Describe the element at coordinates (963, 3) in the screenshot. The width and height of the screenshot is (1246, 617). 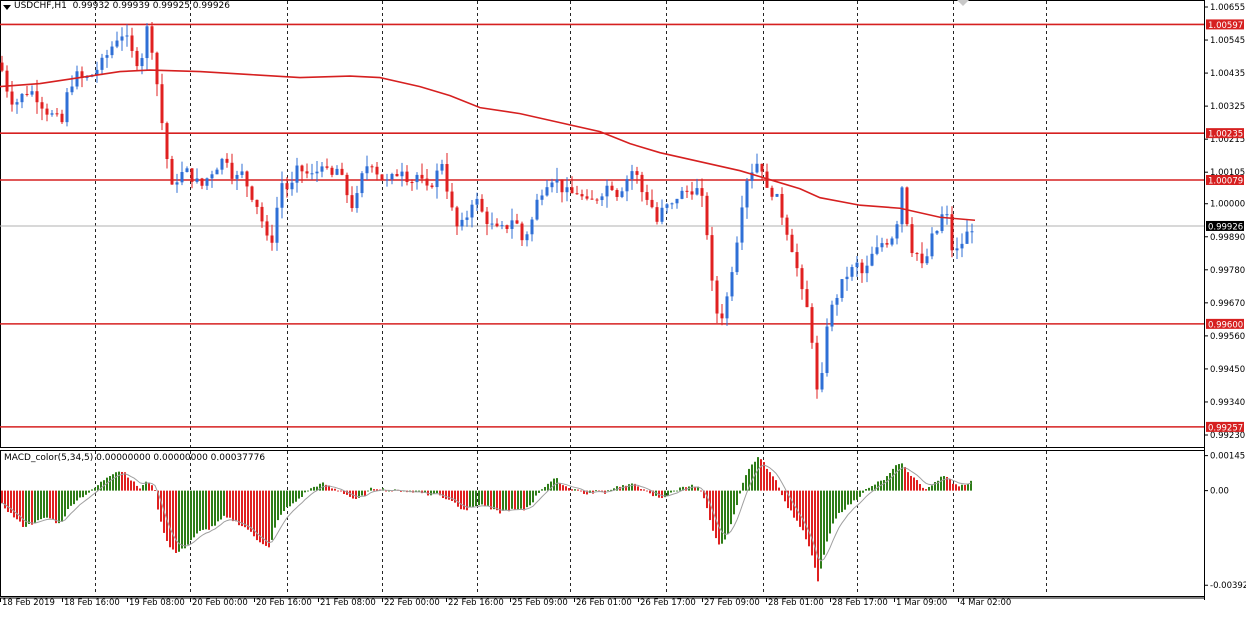
I see `chart-shift-marker-icon` at that location.